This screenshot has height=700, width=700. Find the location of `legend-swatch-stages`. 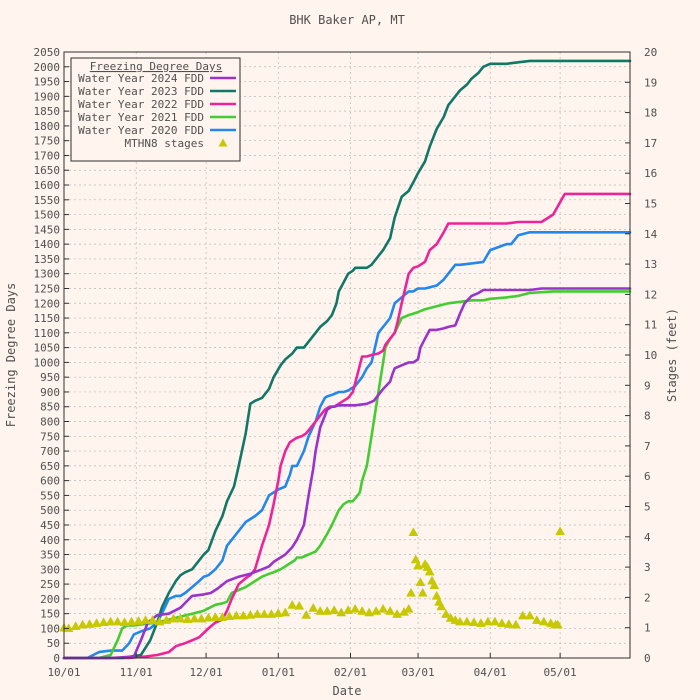

legend-swatch-stages is located at coordinates (223, 142).